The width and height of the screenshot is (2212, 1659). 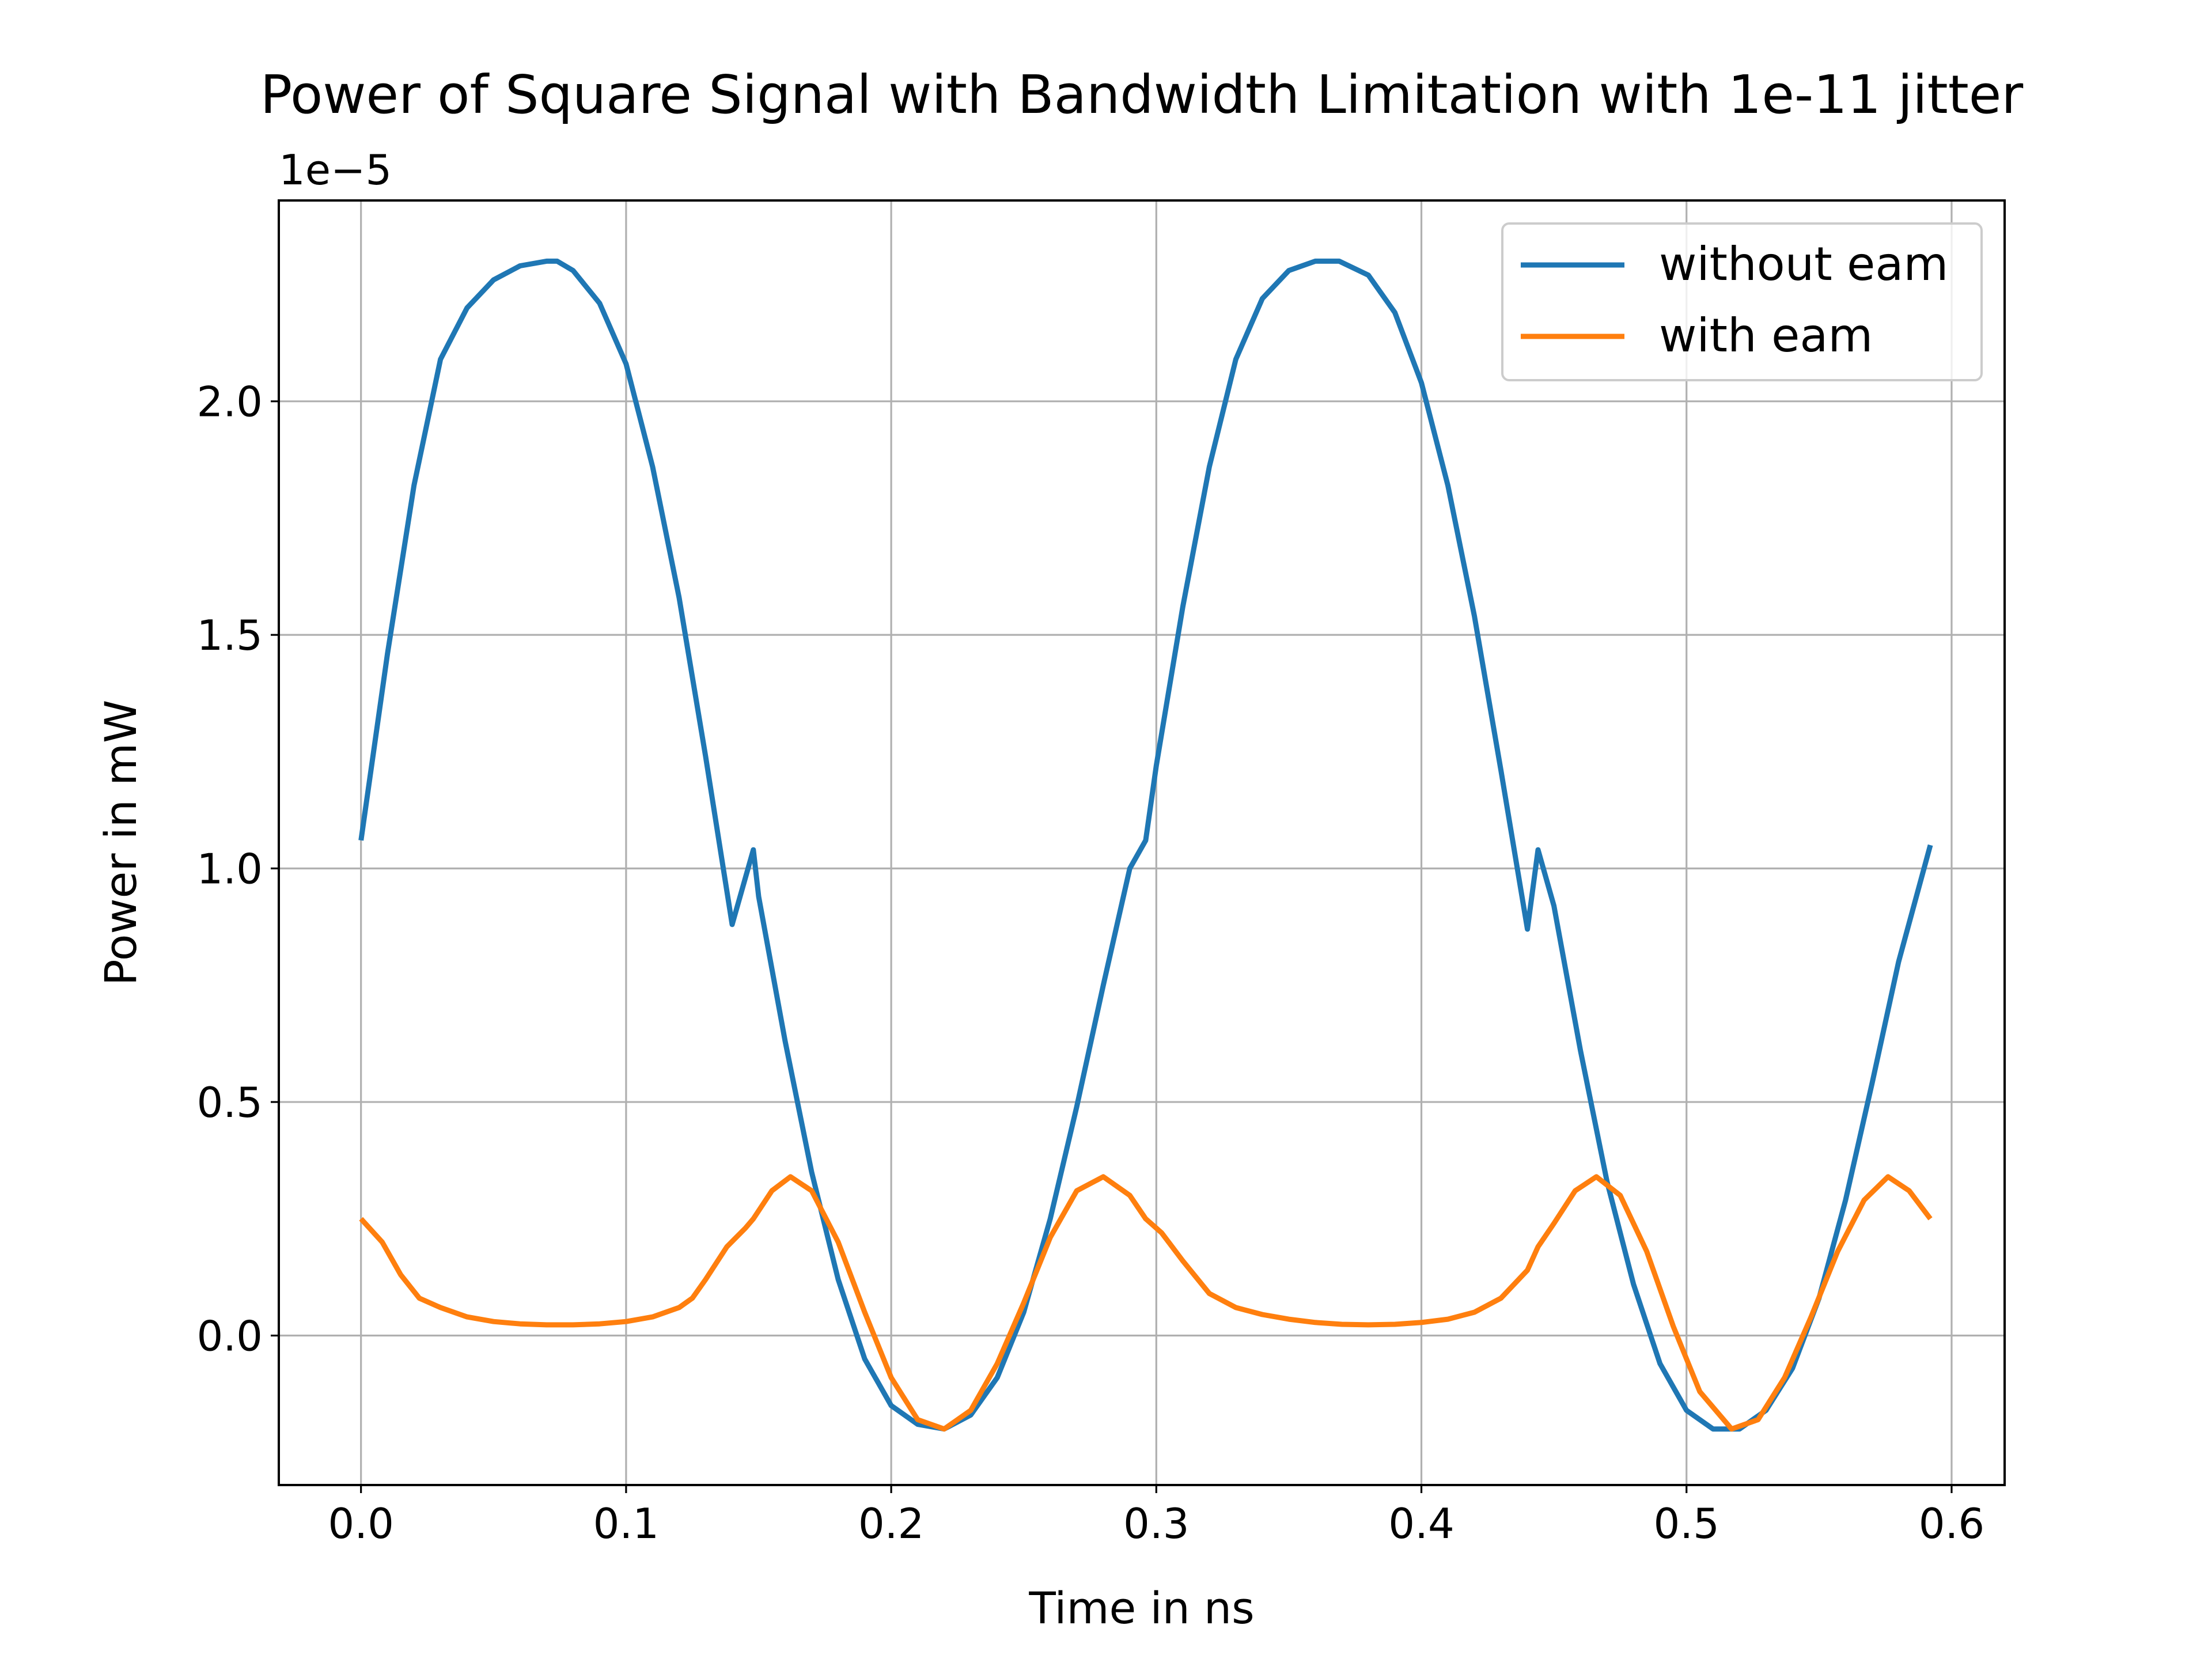 I want to click on y-tick-label: 1.5, so click(x=229, y=635).